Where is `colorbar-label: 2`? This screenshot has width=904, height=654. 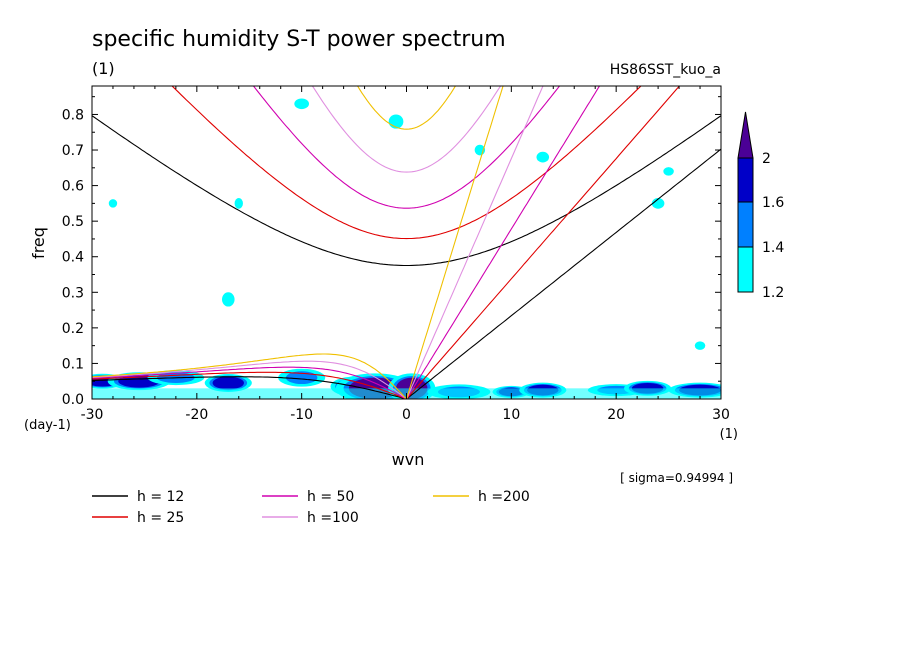
colorbar-label: 2 is located at coordinates (766, 159).